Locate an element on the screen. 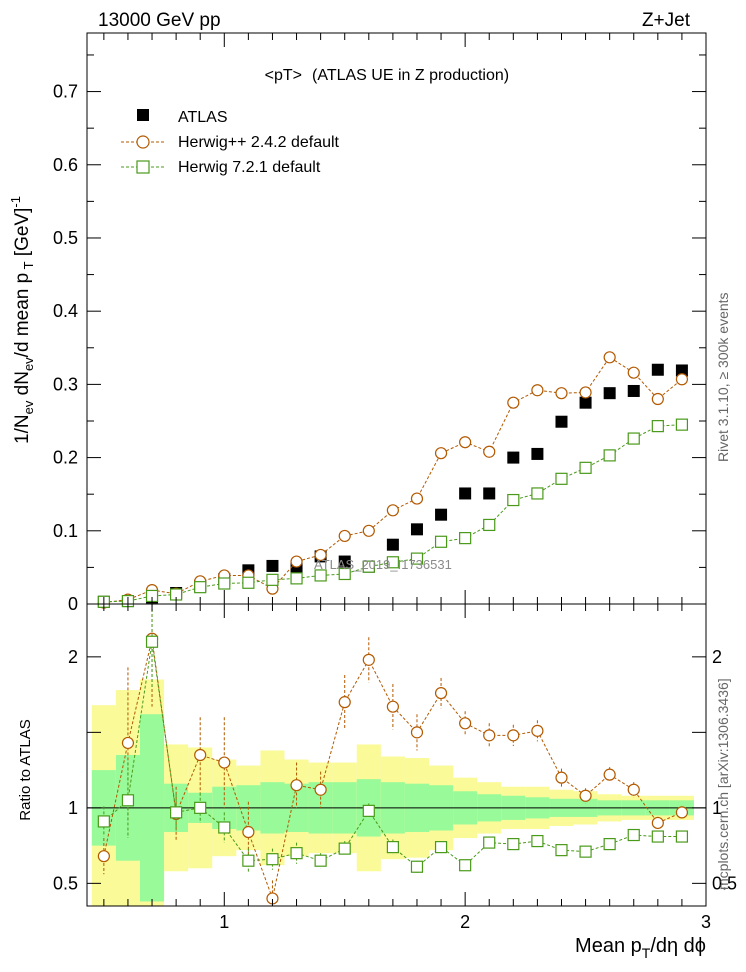 Image resolution: width=746 pixels, height=972 pixels. ratio-y-tick-label-right: 0.5 is located at coordinates (724, 883).